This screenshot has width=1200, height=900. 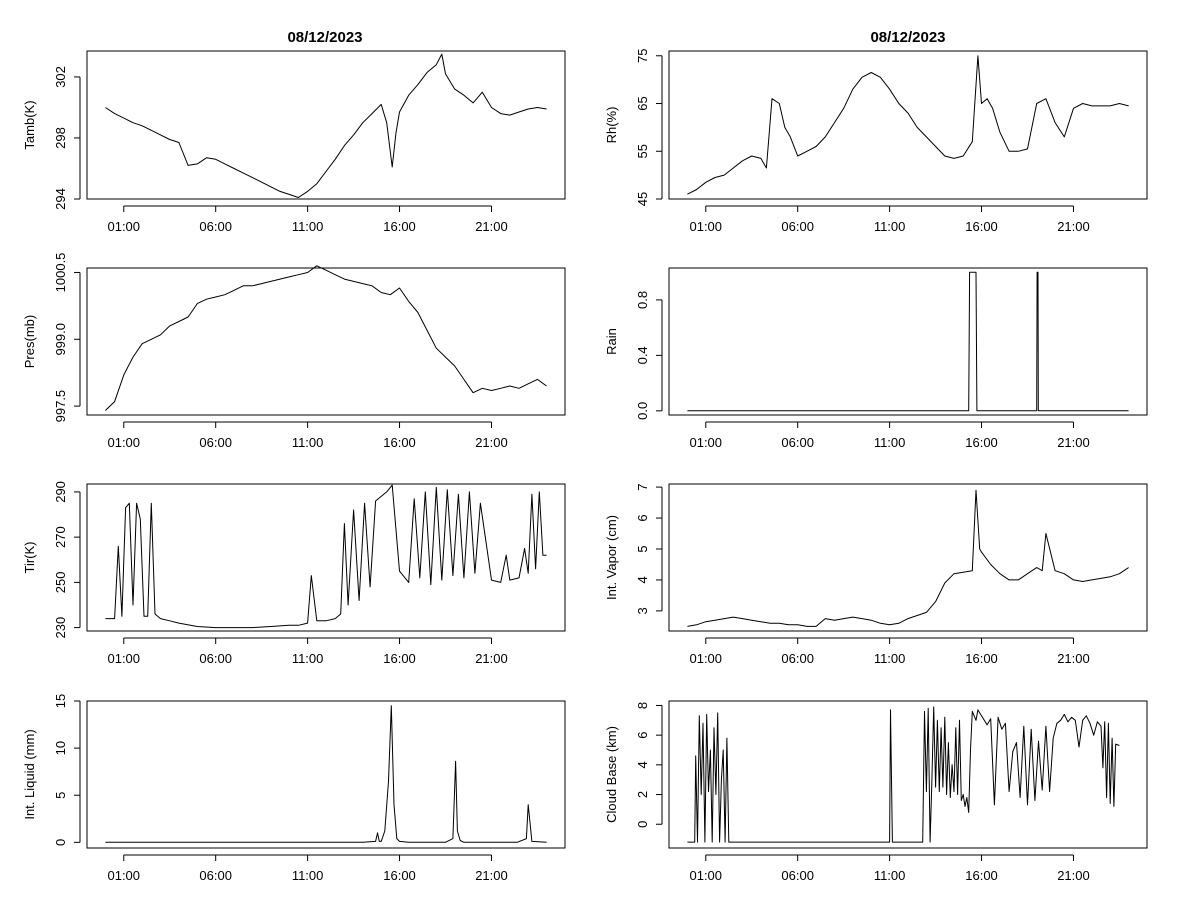 I want to click on liquid-x-tick-label: 06:00, so click(x=215, y=875).